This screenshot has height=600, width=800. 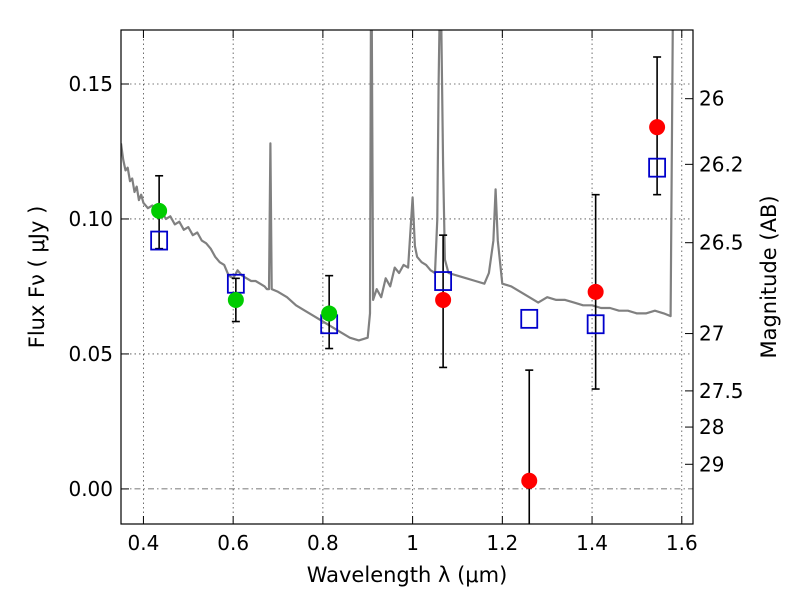 What do you see at coordinates (711, 99) in the screenshot?
I see `y2-tick-label: 26` at bounding box center [711, 99].